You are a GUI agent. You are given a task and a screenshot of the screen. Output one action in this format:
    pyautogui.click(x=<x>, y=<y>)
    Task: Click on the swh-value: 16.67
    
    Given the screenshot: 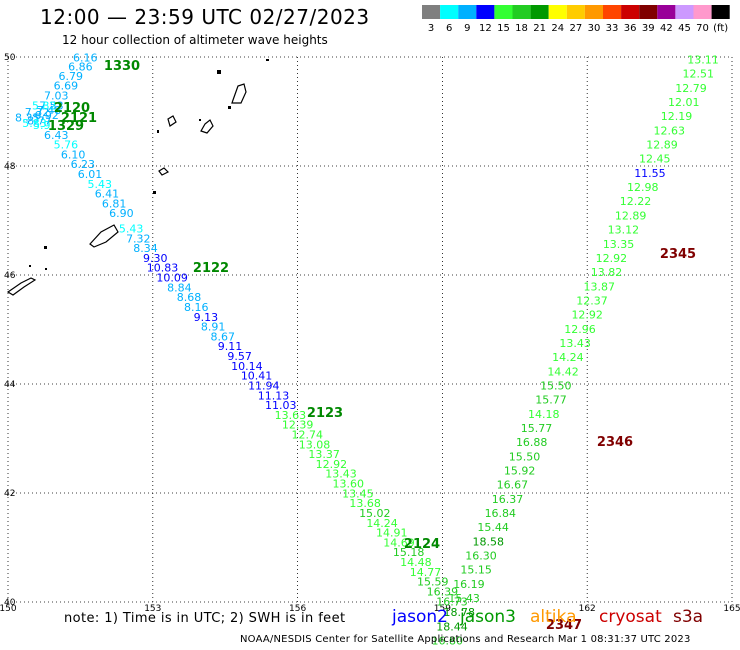 What is the action you would take?
    pyautogui.click(x=513, y=485)
    